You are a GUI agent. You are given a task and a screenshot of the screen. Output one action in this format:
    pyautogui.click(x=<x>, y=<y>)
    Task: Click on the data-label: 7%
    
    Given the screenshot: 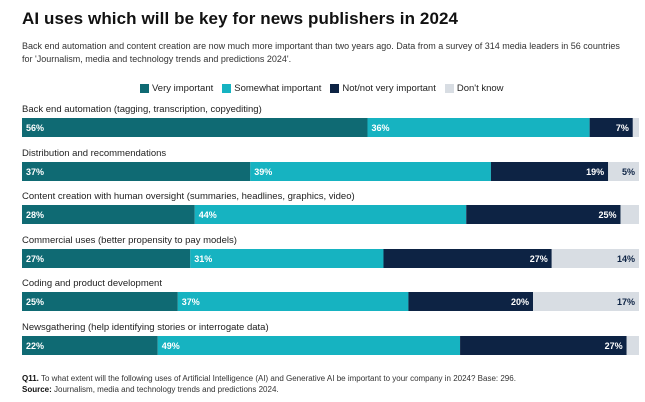 What is the action you would take?
    pyautogui.click(x=622, y=128)
    